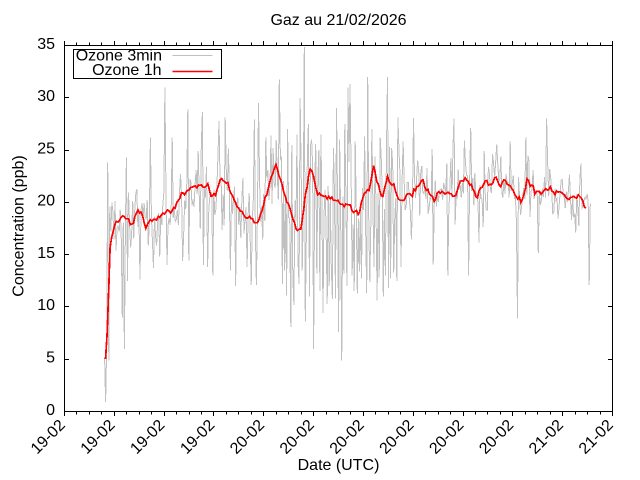  I want to click on svg-text: 30, so click(46, 96).